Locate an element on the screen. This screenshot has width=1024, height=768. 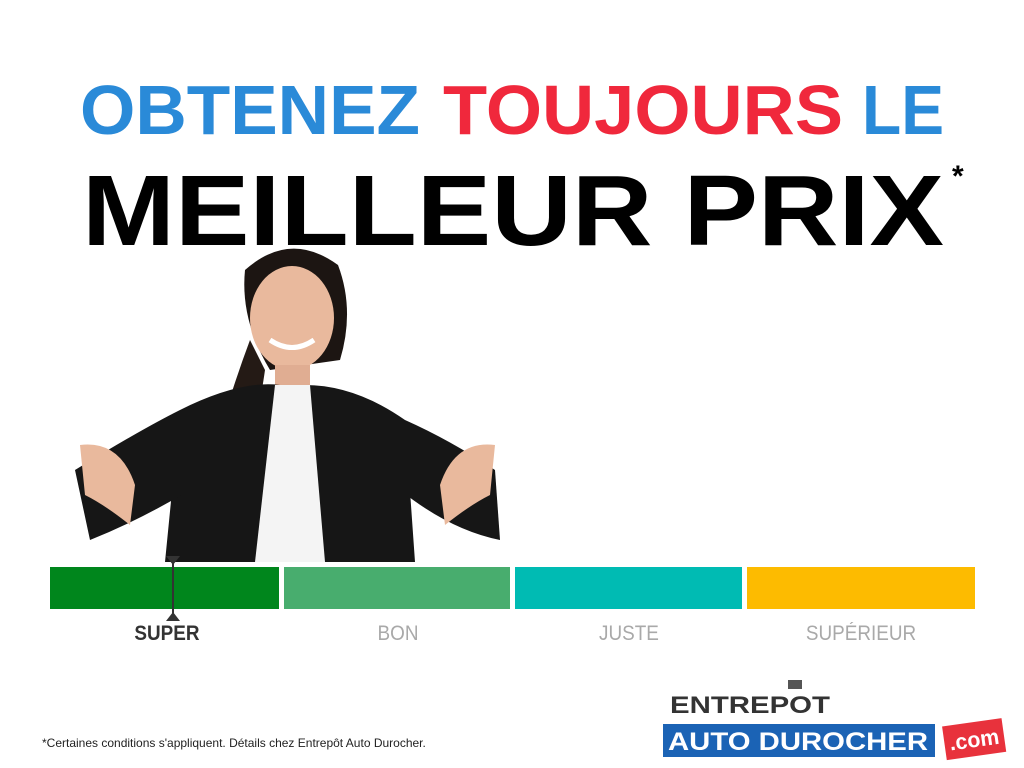
scale-segment-juste is located at coordinates (628, 588).